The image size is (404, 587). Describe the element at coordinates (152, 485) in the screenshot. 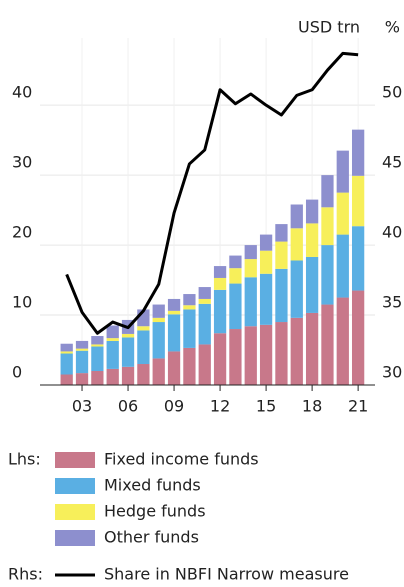

I see `legend-label: Mixed funds` at that location.